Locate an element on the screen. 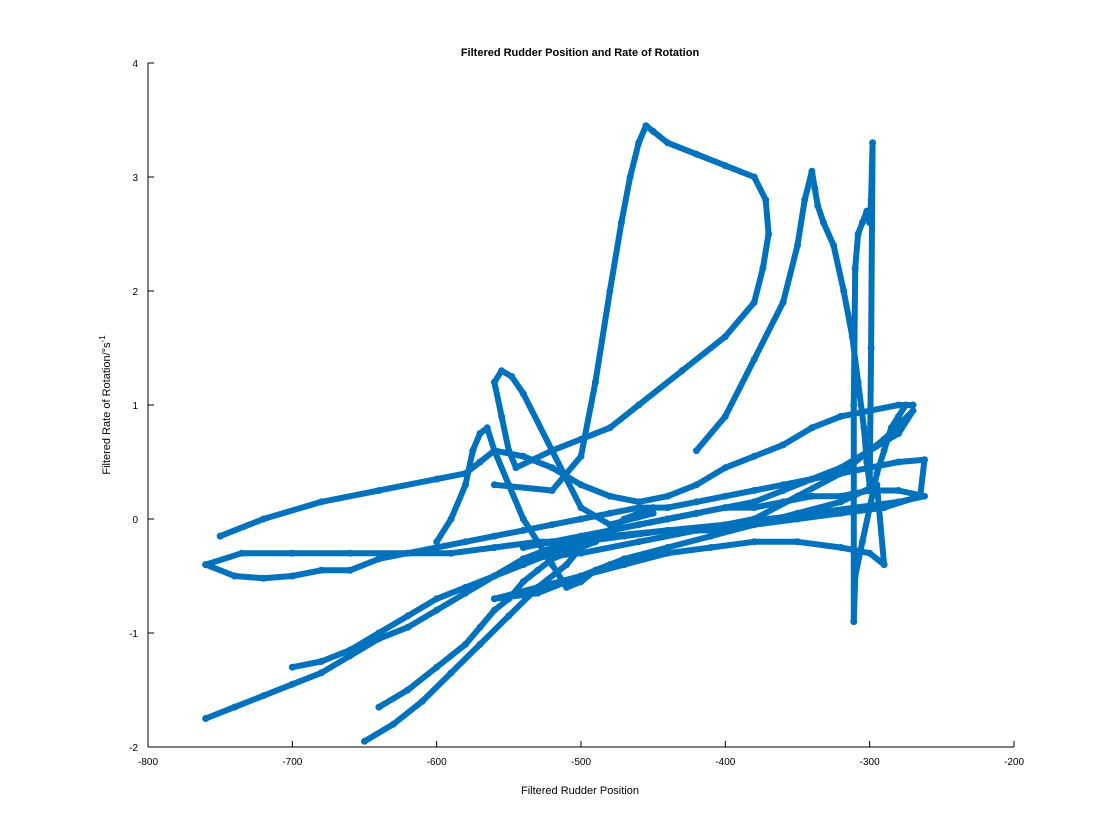  y-tick-label: 1 is located at coordinates (135, 406).